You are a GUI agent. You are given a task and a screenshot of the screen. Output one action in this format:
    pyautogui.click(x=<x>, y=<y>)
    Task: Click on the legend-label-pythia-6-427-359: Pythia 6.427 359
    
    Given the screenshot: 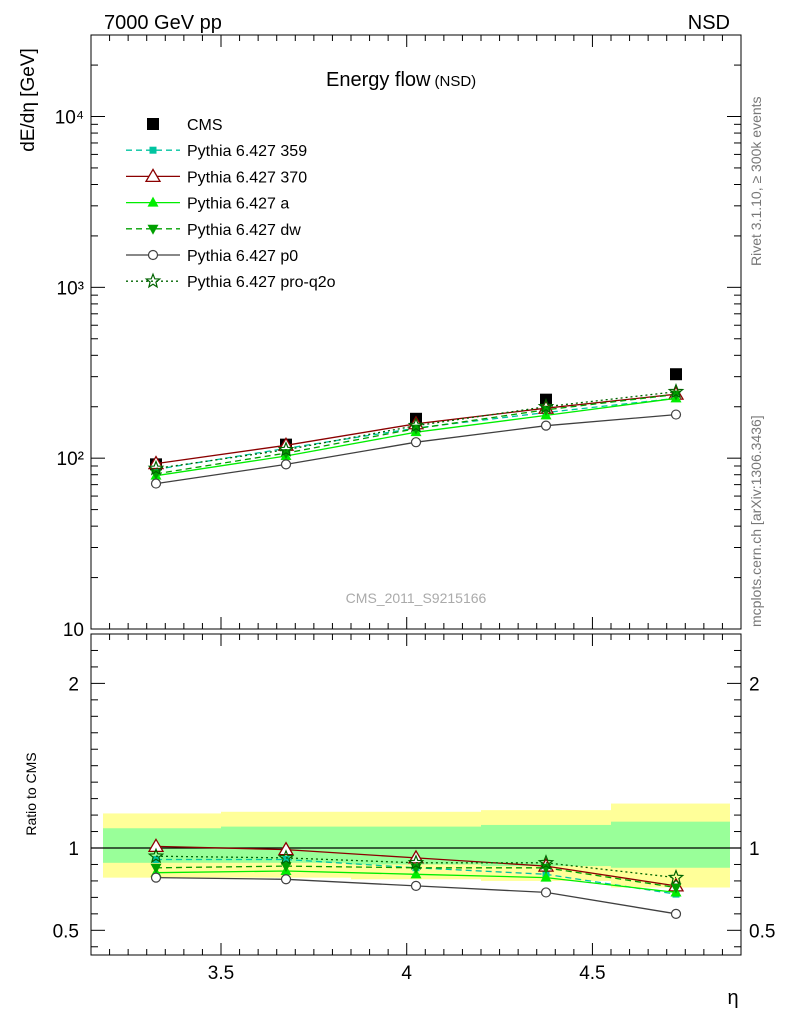 What is the action you would take?
    pyautogui.click(x=247, y=151)
    